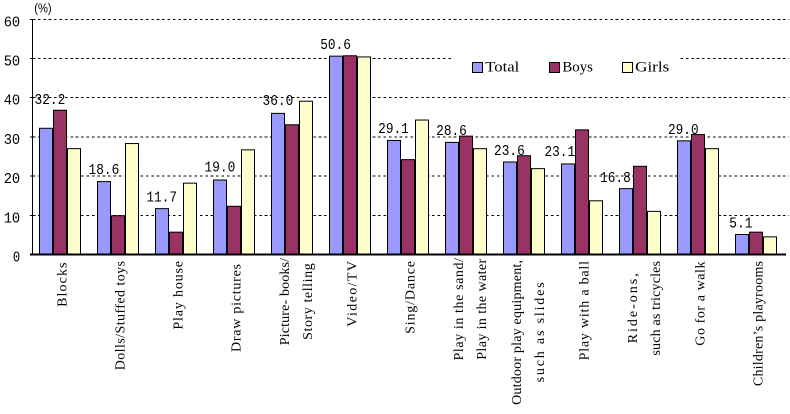  I want to click on svg-text: 23.1, so click(559, 152).